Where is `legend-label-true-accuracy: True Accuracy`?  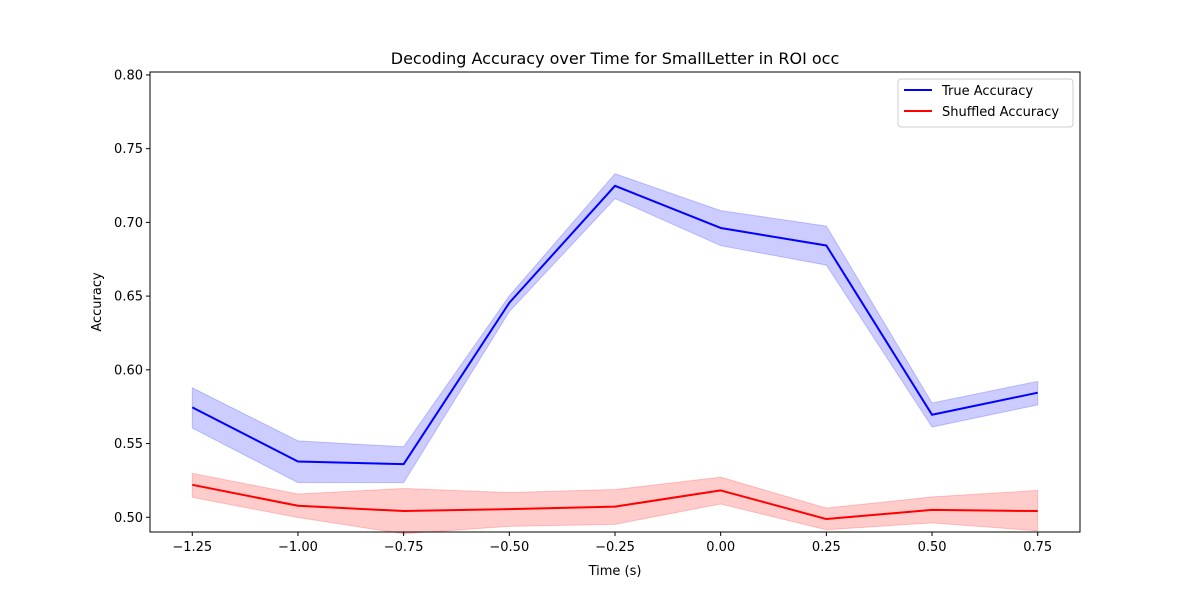 legend-label-true-accuracy: True Accuracy is located at coordinates (987, 91).